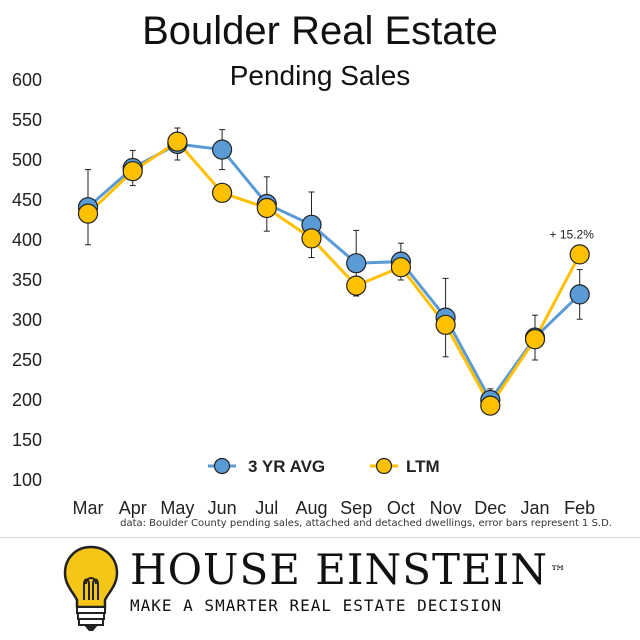  Describe the element at coordinates (401, 508) in the screenshot. I see `x-tick-label: Oct` at that location.